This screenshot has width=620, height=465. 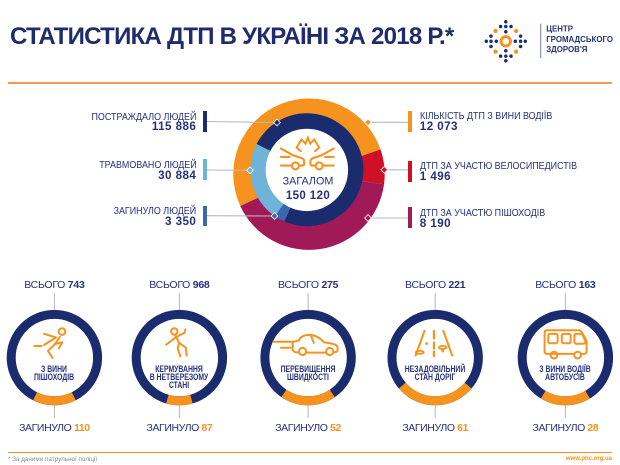 I want to click on svg-text: 150 120, so click(x=308, y=196).